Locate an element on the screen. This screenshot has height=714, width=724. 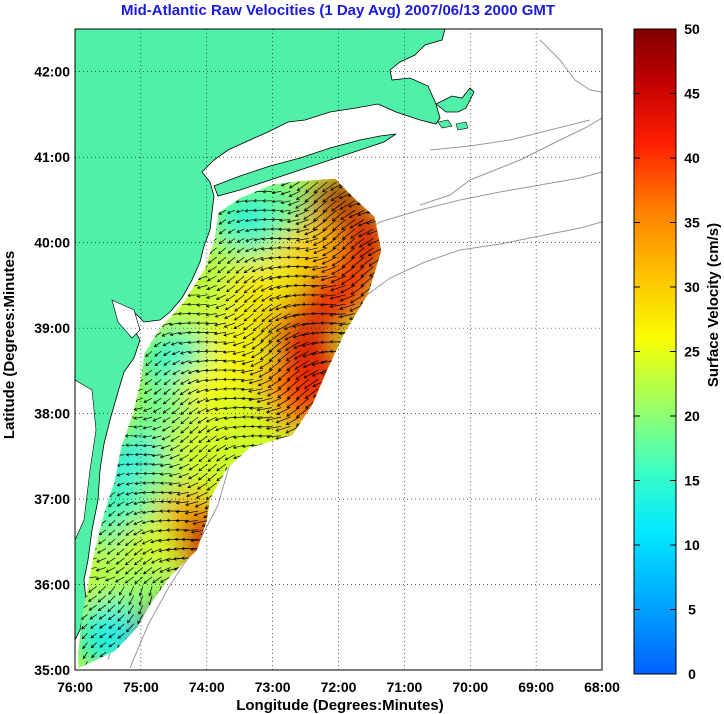
y-tick-label: 37:00 is located at coordinates (52, 499).